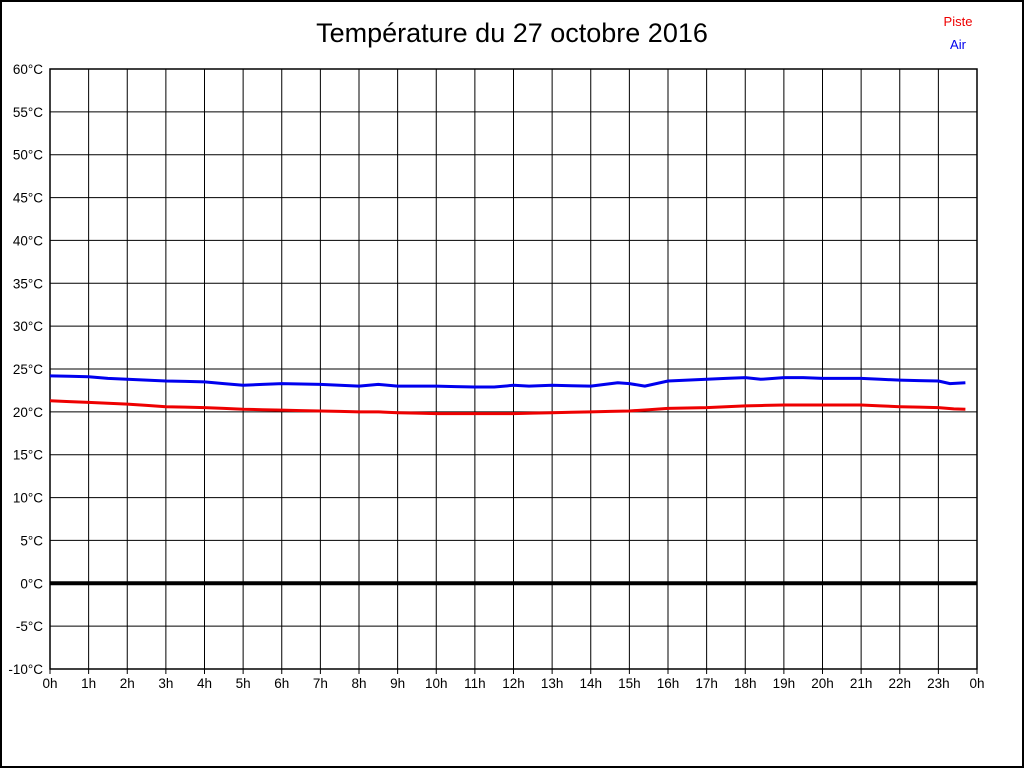 The height and width of the screenshot is (768, 1024). I want to click on y-axis-label: 20°C, so click(28, 412).